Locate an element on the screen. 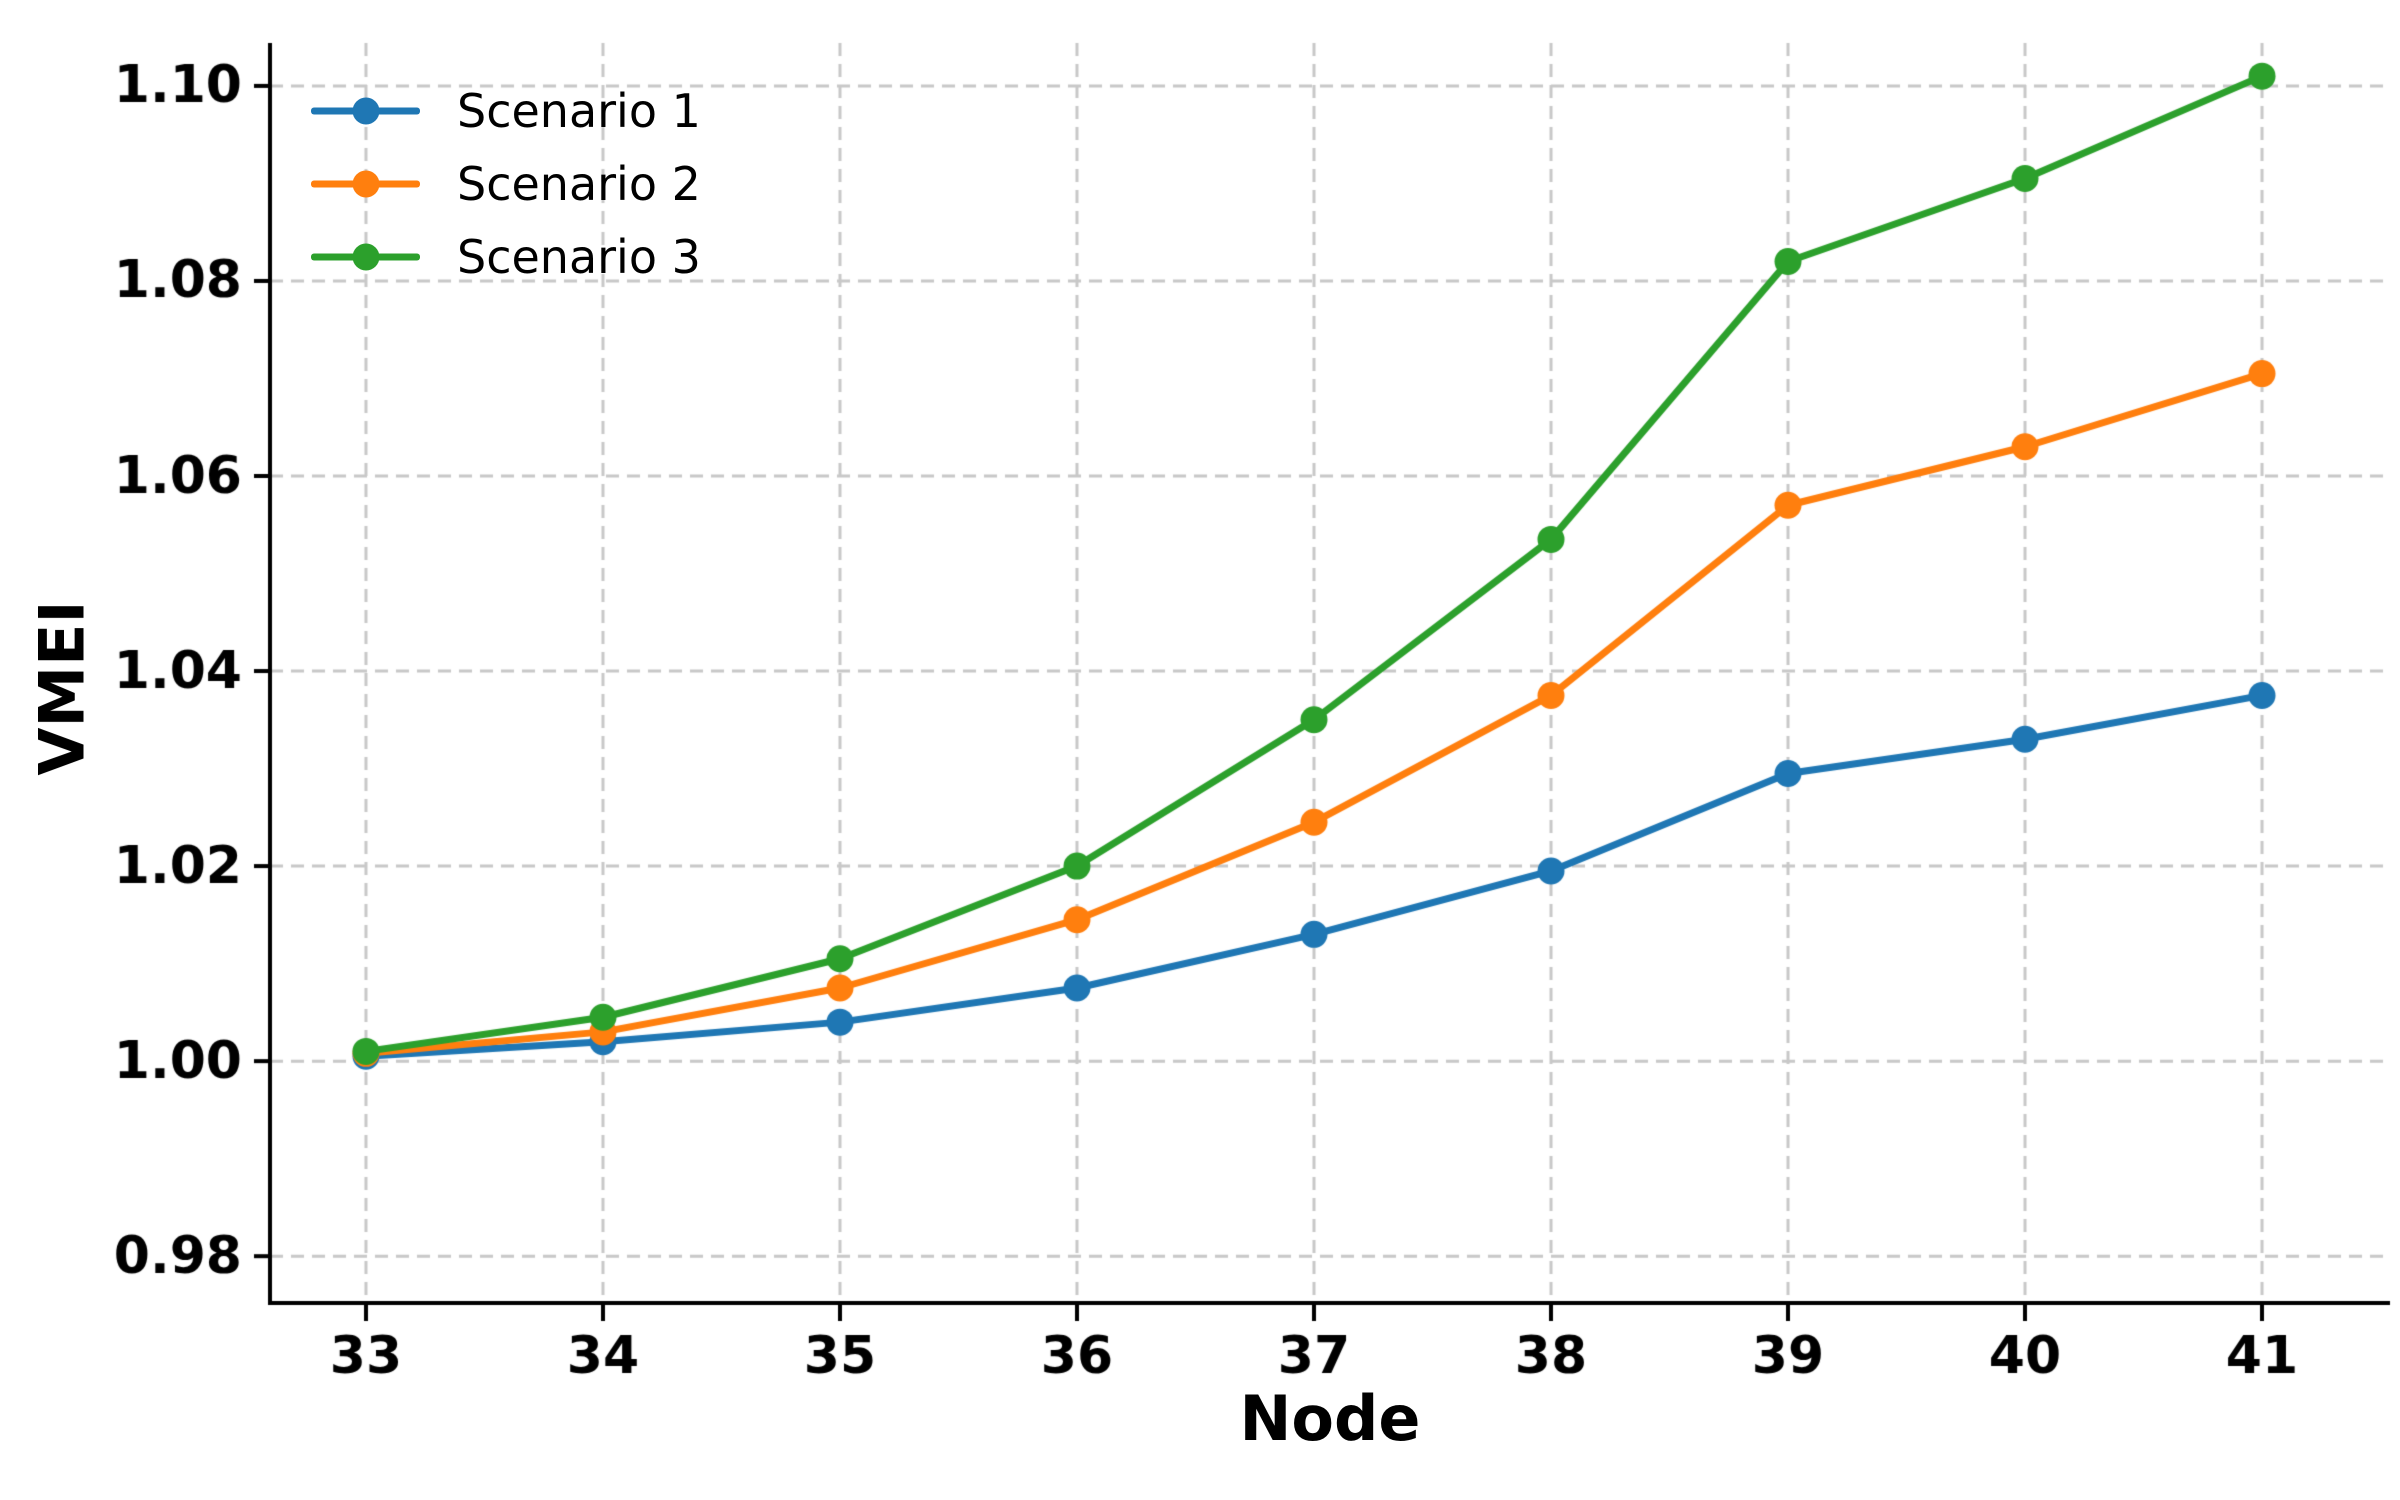  legend-item-scenario-3: Scenario 3 is located at coordinates (506, 256).